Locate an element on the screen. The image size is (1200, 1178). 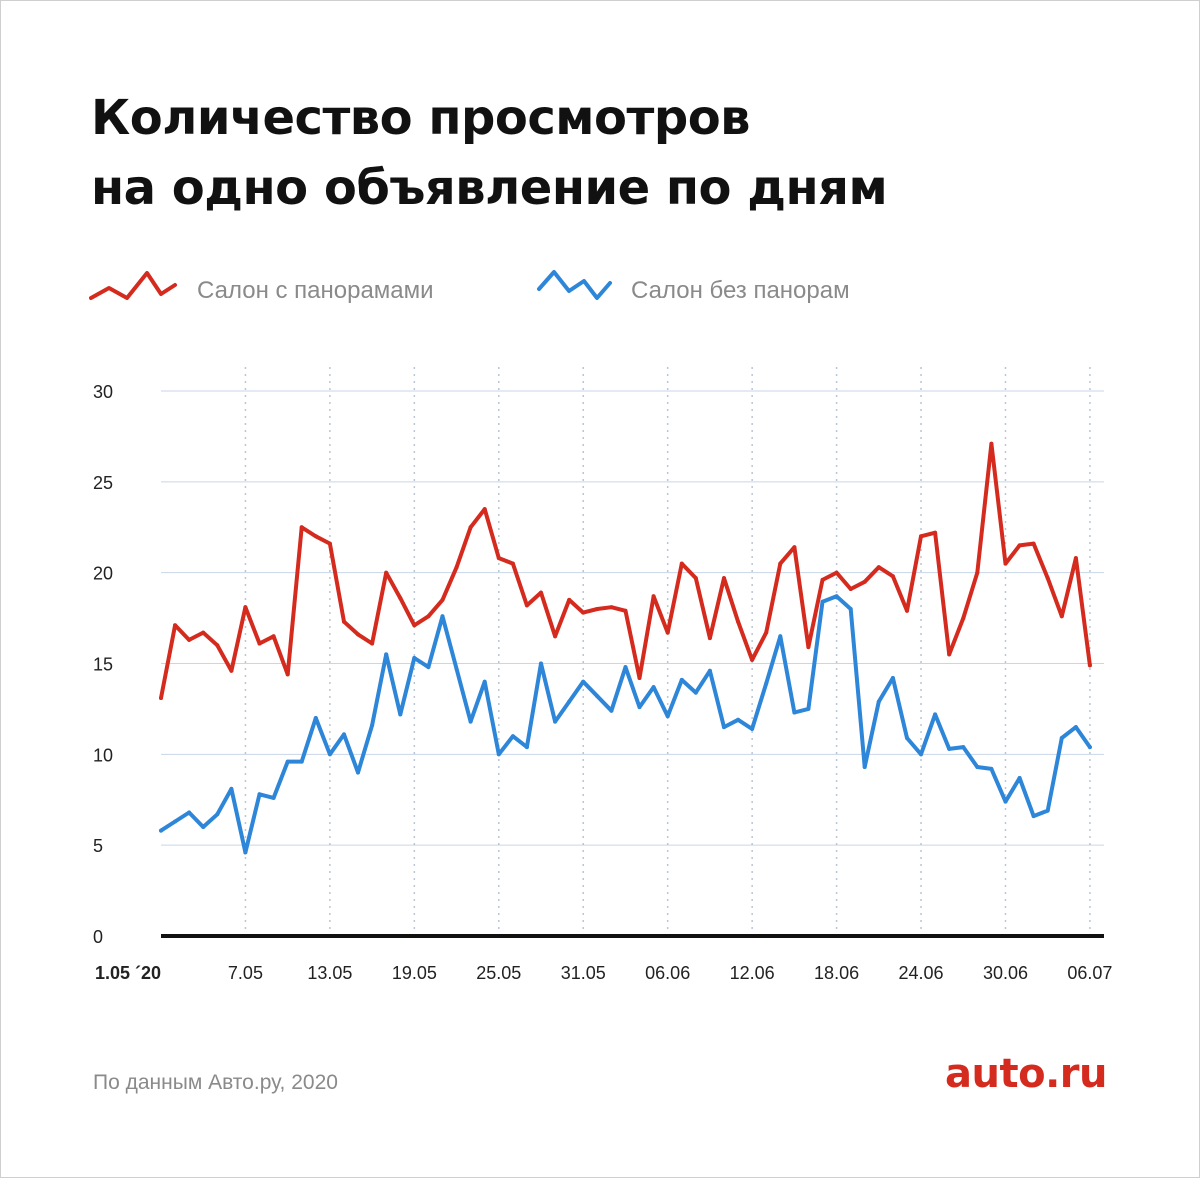
chart-title-line-2: на одно объявление по дням is located at coordinates (489, 188).